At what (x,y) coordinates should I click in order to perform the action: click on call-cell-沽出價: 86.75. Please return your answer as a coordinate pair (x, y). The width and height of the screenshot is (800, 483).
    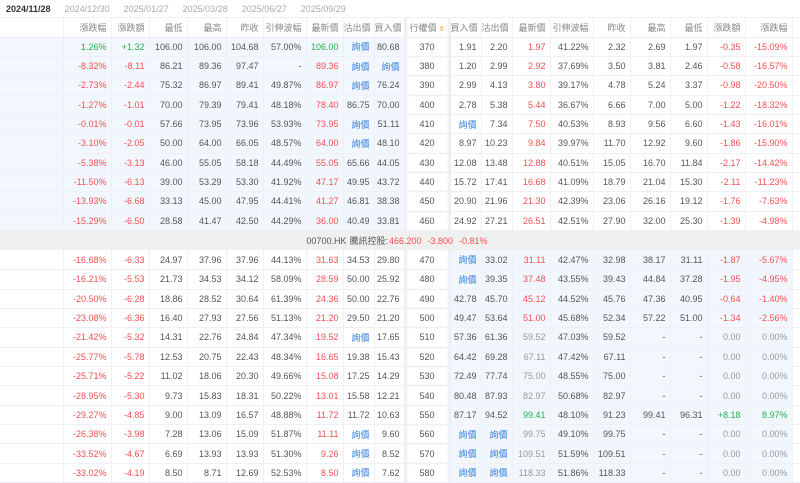
    Looking at the image, I should click on (359, 105).